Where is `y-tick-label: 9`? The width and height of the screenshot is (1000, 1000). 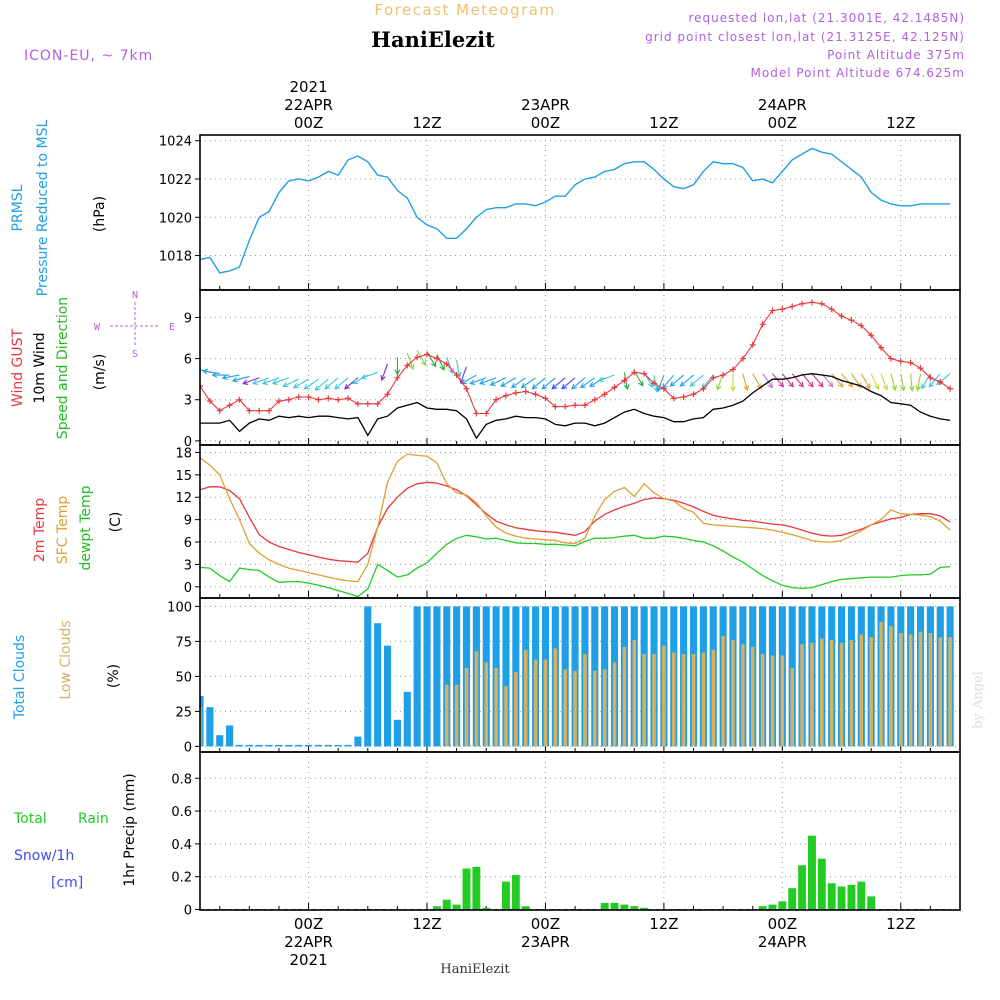 y-tick-label: 9 is located at coordinates (188, 521).